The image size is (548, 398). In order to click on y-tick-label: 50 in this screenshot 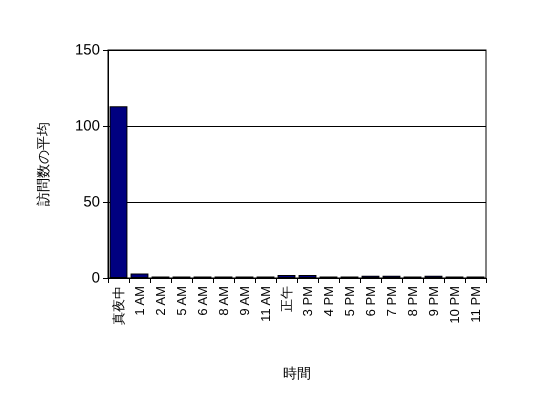, I will do `click(91, 202)`.